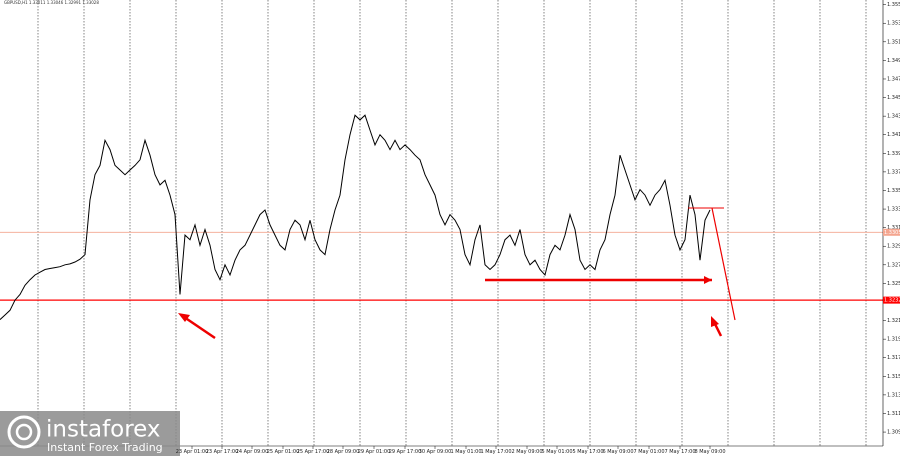  I want to click on y-tick-label: 1.331, so click(893, 228).